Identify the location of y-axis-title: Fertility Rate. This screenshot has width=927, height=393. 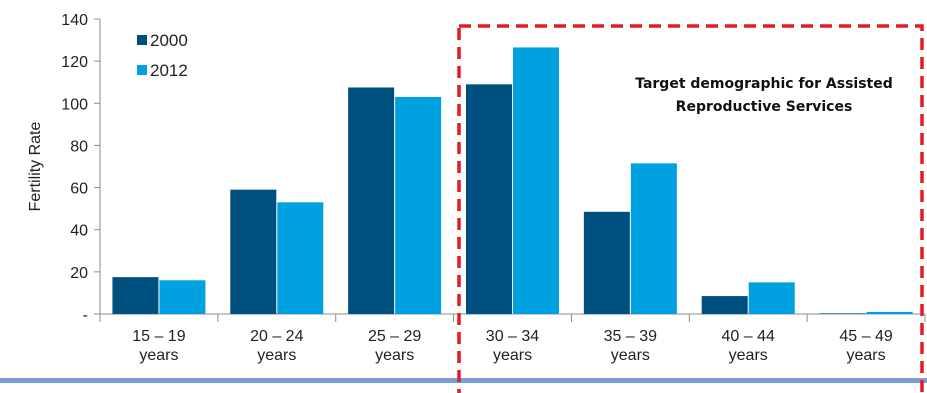
(35, 167).